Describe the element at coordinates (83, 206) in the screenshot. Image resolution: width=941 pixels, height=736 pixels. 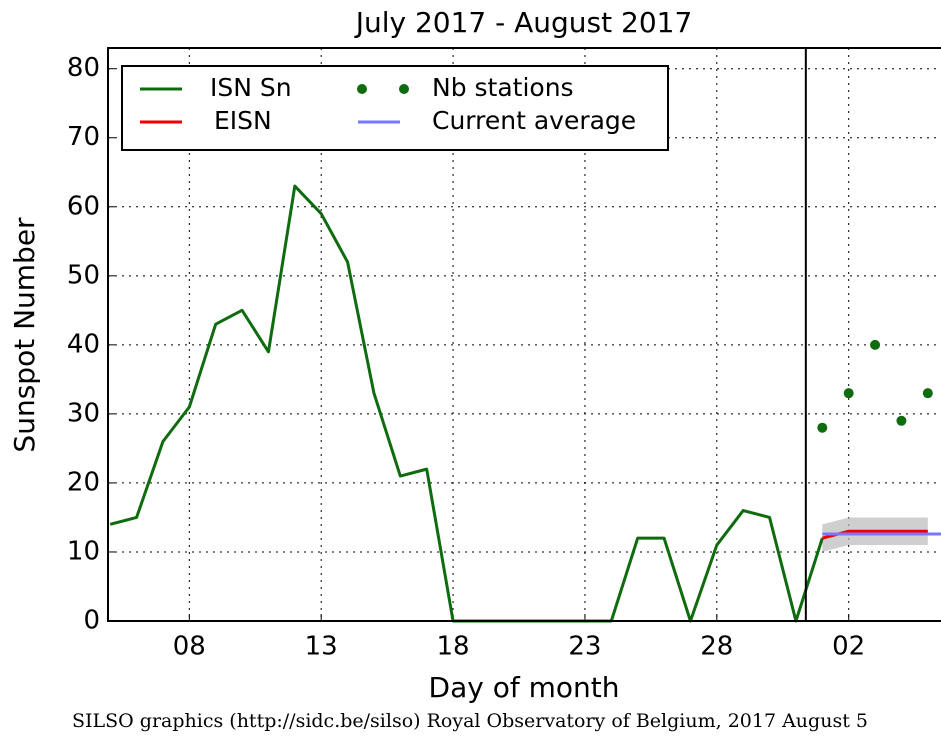
I see `y-tick-label: 60` at that location.